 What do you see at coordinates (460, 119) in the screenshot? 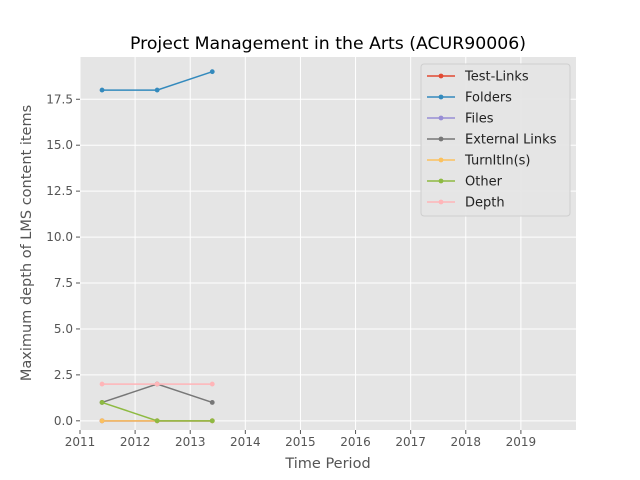
I see `legend-entry: Files` at bounding box center [460, 119].